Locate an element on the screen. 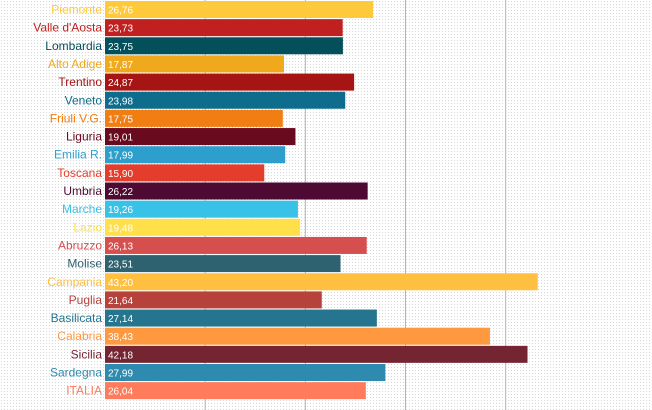 Image resolution: width=652 pixels, height=410 pixels. category-label: Veneto is located at coordinates (84, 100).